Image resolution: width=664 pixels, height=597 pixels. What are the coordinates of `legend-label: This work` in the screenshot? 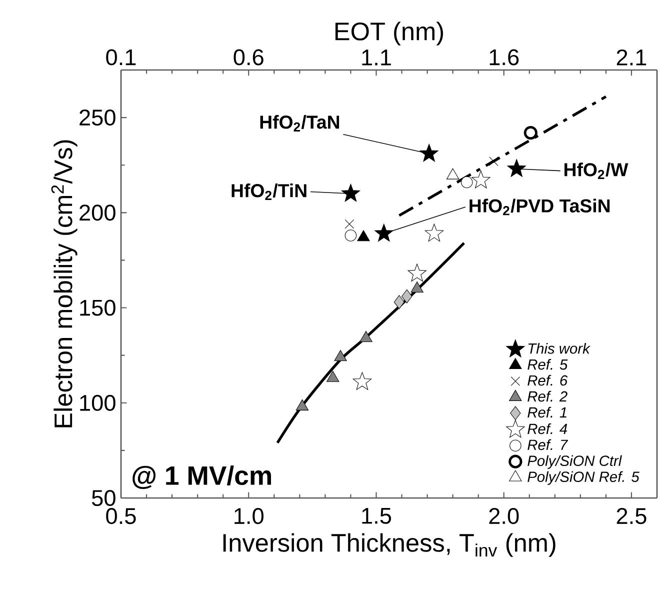 It's located at (559, 348).